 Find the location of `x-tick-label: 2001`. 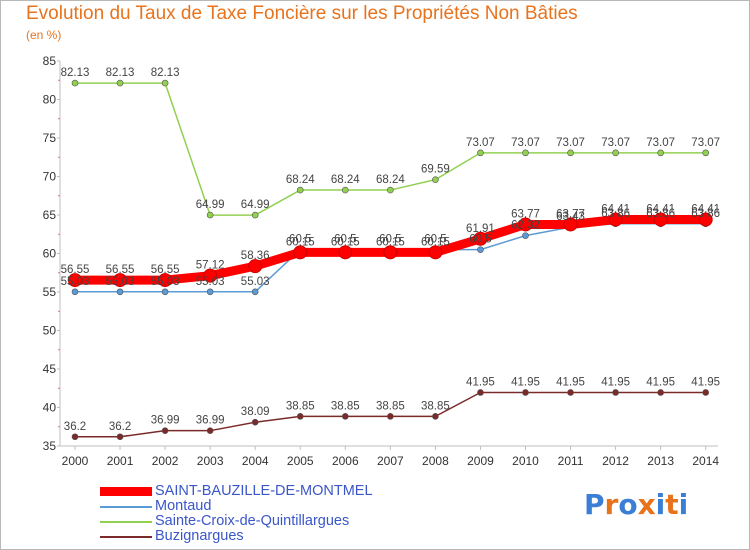

x-tick-label: 2001 is located at coordinates (120, 461).